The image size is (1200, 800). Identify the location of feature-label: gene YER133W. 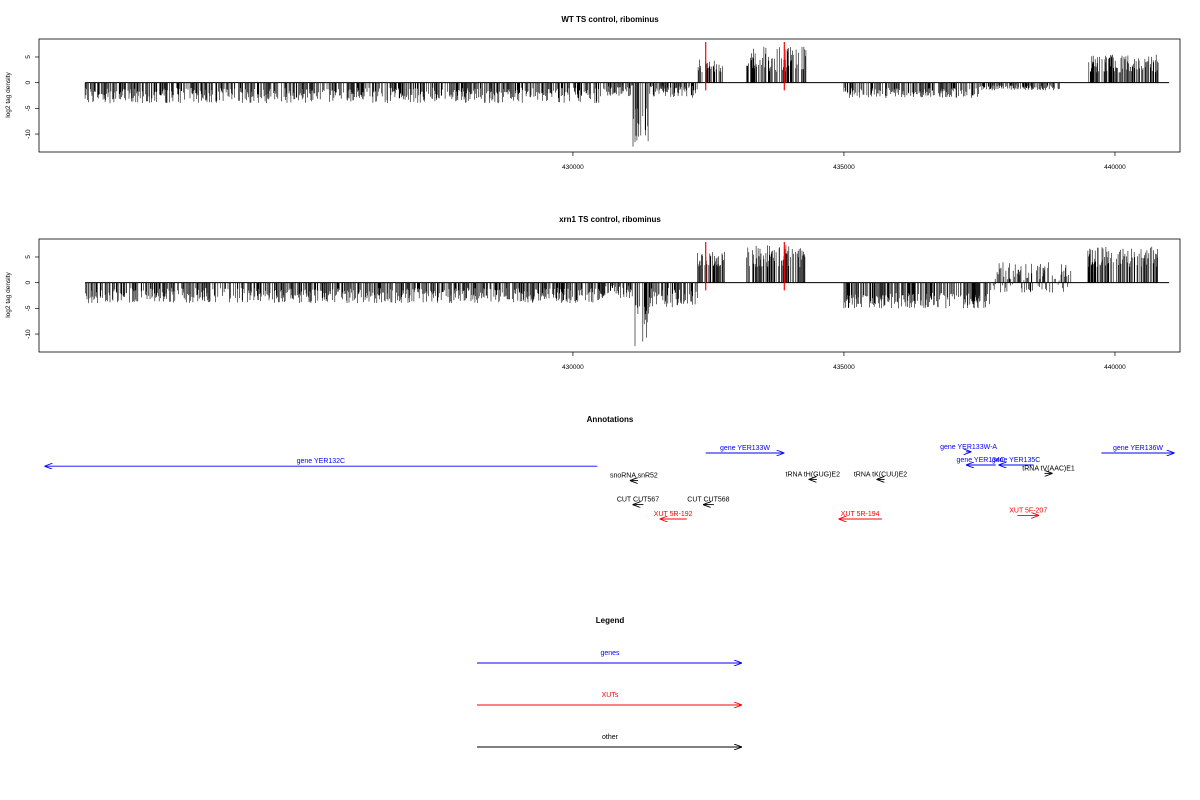
(745, 448).